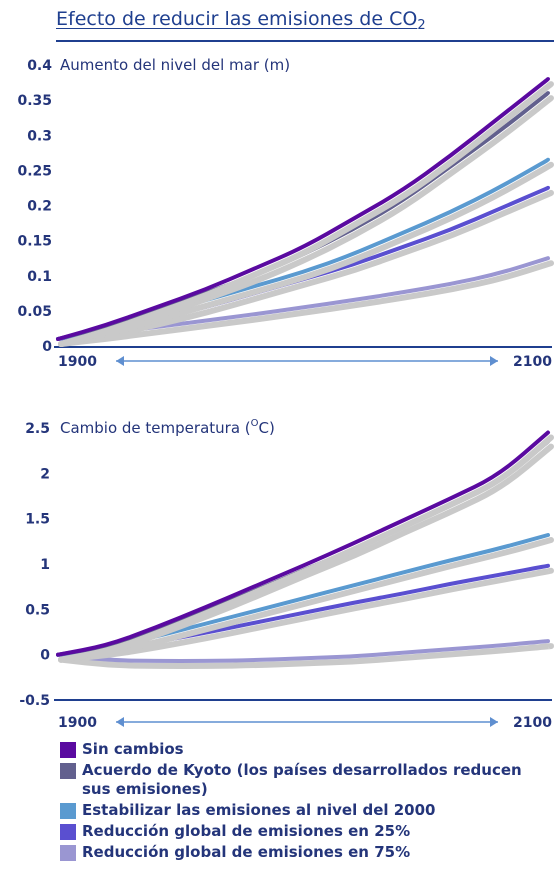 The image size is (559, 874). I want to click on y-tick-label: 0.05, so click(34, 312).